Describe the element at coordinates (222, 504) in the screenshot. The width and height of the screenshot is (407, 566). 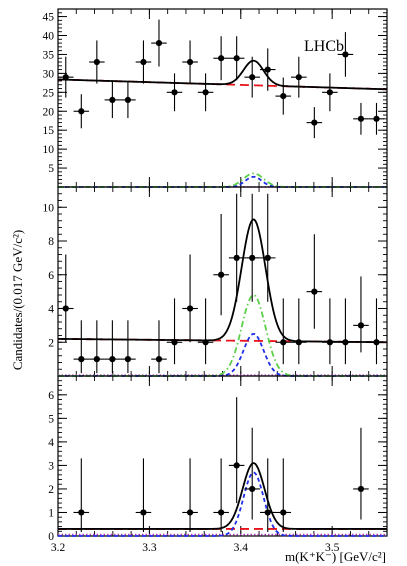
I see `signal-component-2-curve` at that location.